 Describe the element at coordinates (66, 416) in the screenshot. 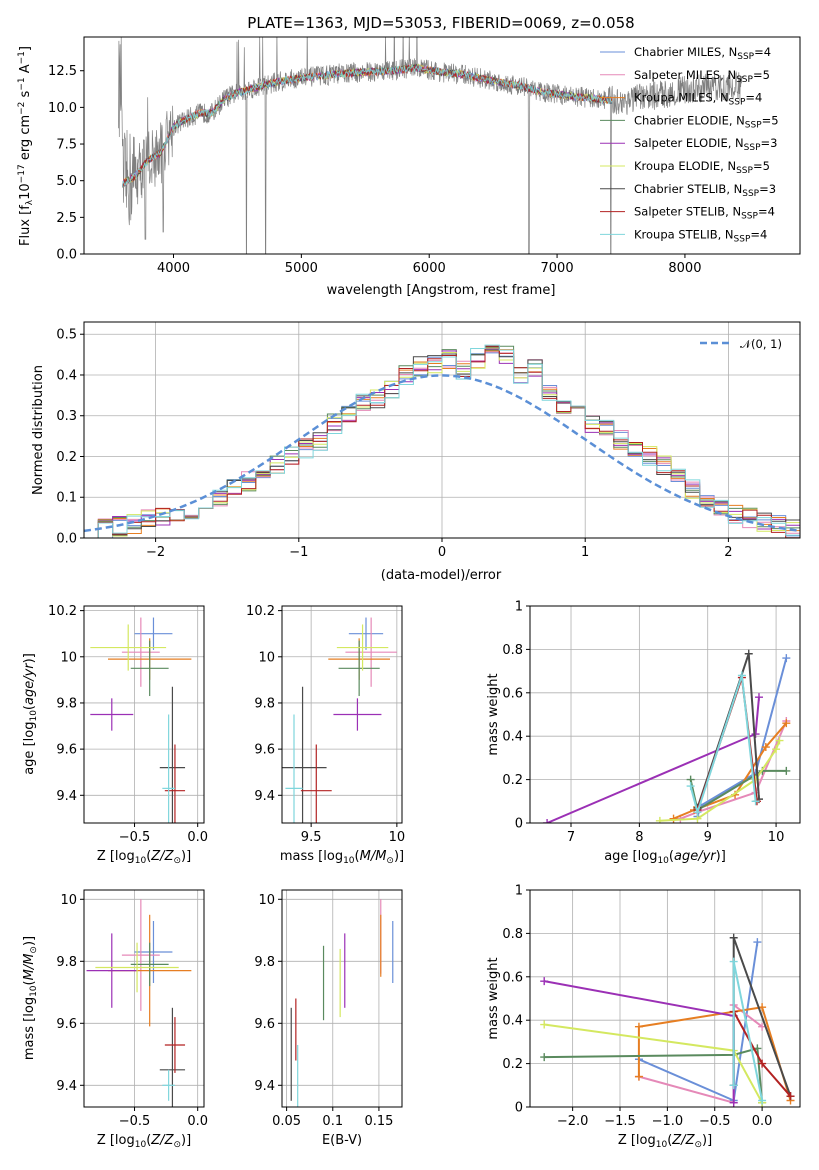

I see `y-tick-label: 0.3` at that location.